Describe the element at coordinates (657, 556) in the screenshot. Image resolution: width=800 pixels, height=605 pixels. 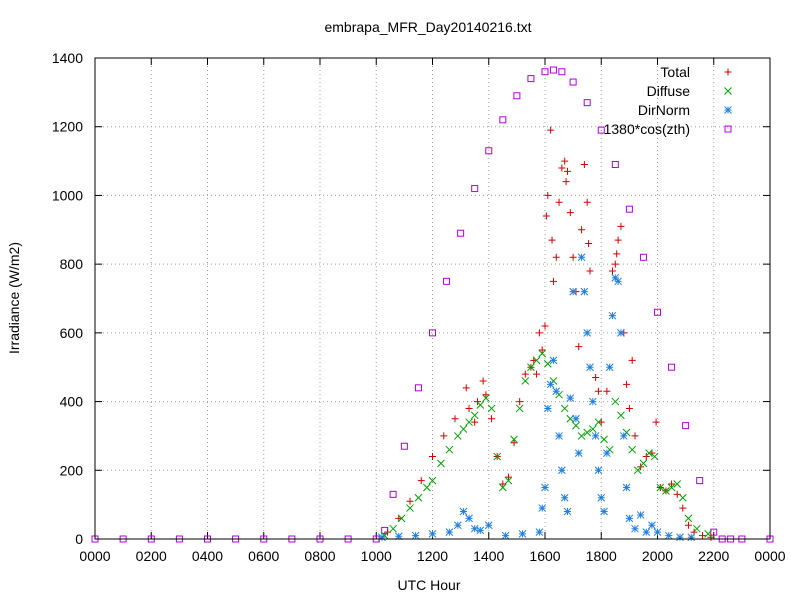
I see `x-tick-label: 2000` at that location.